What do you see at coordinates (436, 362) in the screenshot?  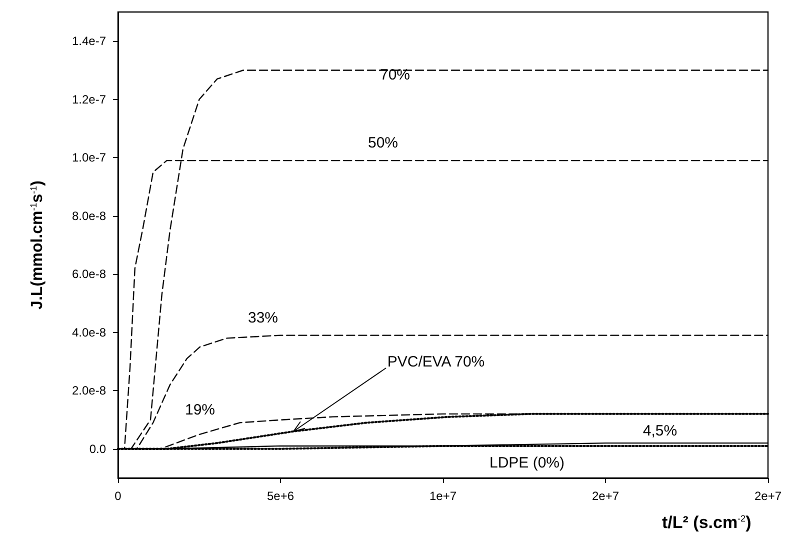 I see `text: PVC/EVA 70%` at bounding box center [436, 362].